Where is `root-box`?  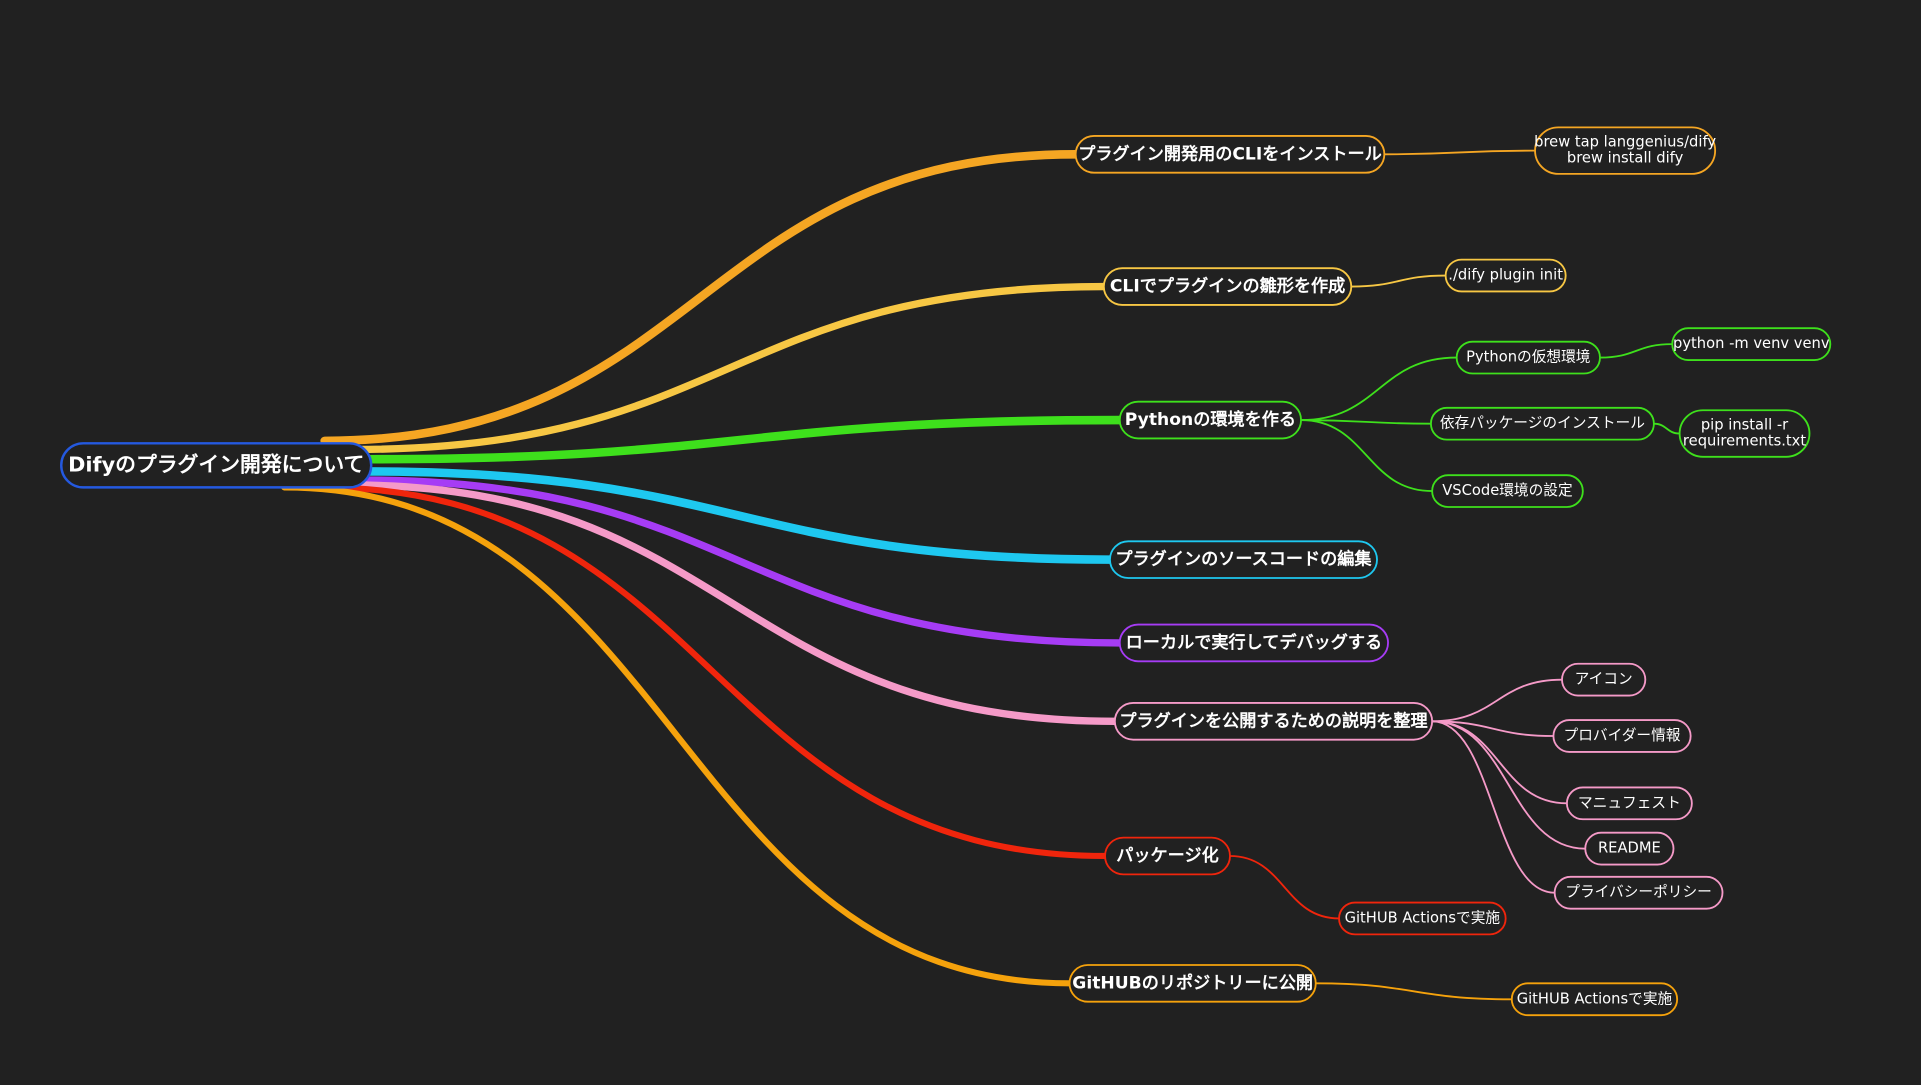 root-box is located at coordinates (216, 465).